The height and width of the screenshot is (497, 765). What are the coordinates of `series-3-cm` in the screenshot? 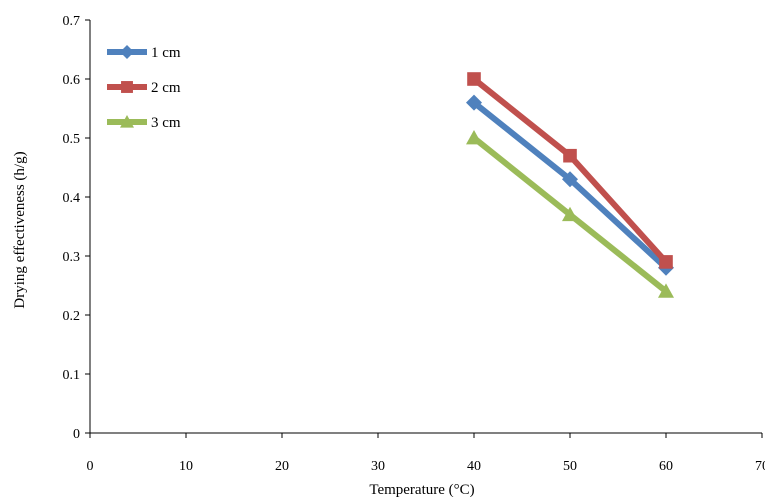 It's located at (570, 214).